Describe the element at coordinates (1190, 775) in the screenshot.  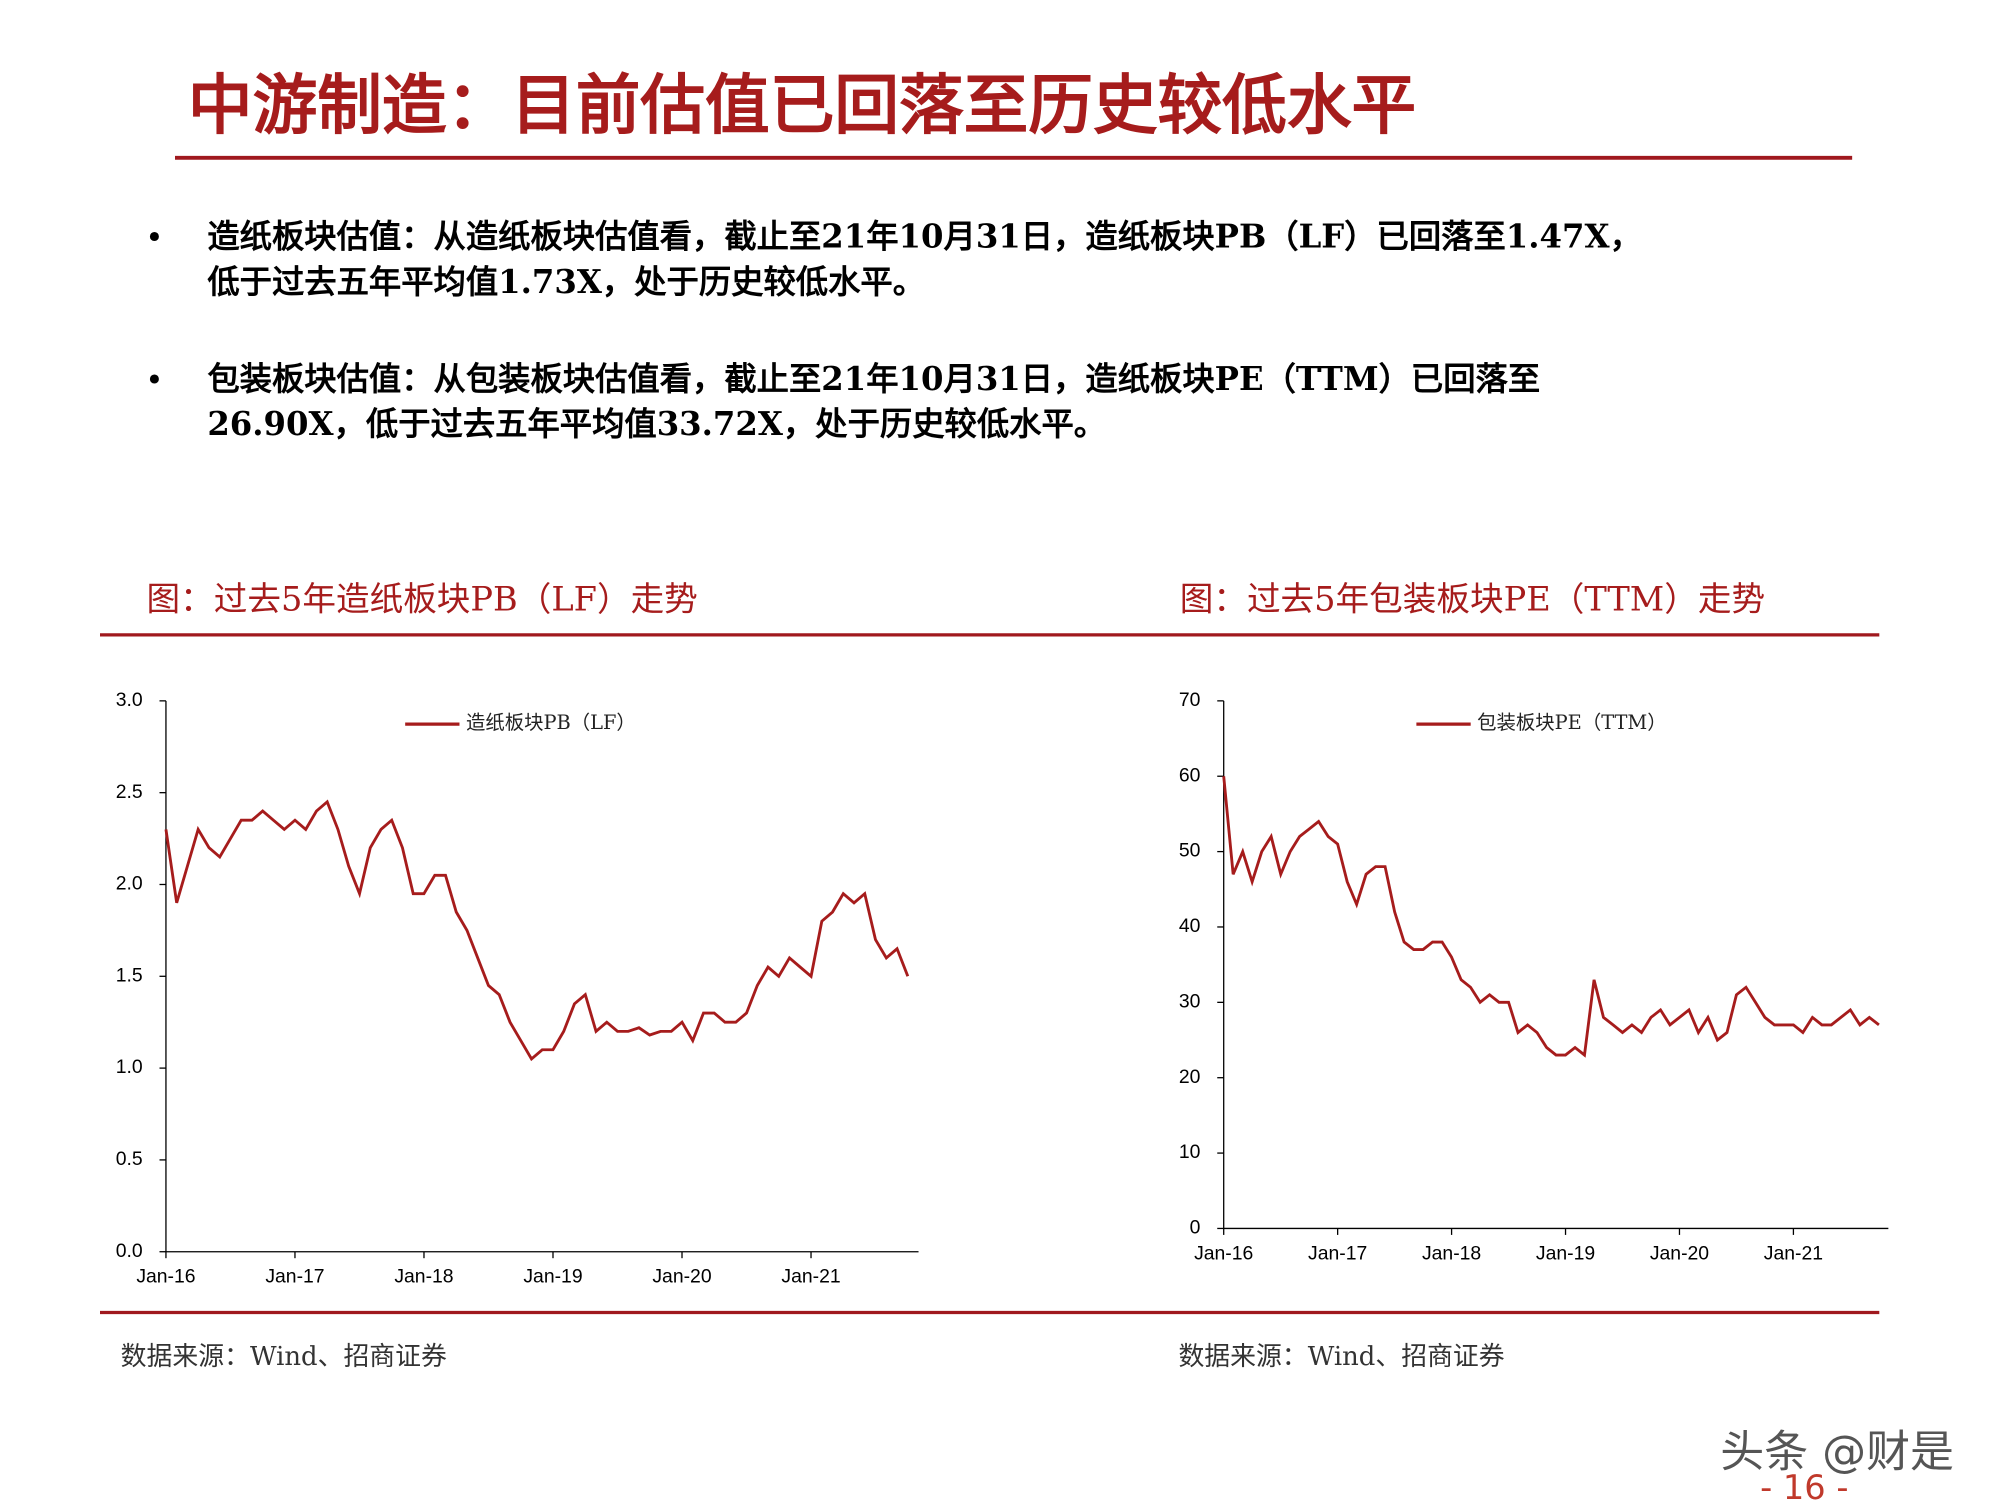
I see `y-tick-label: 60` at that location.